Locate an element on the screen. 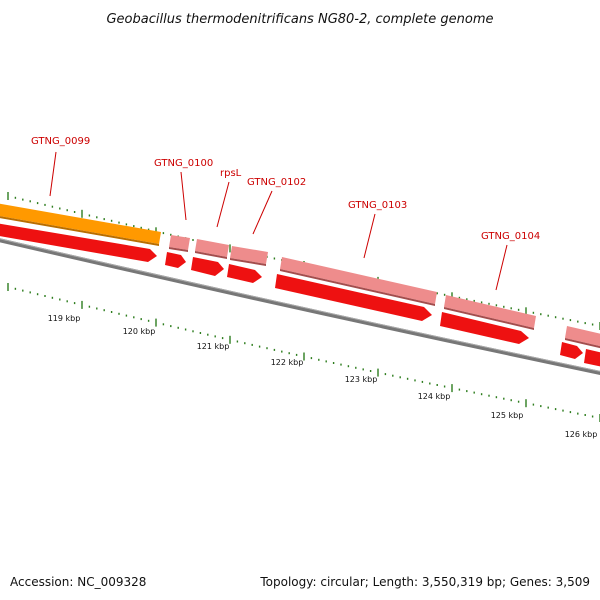  accession-text: Accession: NC_009328 is located at coordinates (78, 582).